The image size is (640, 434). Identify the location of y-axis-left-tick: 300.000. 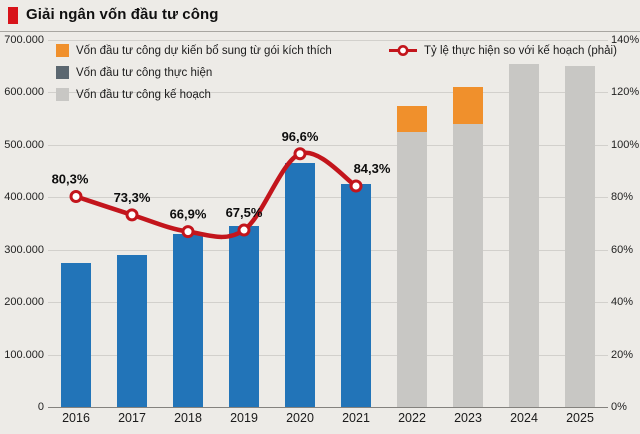
(24, 249).